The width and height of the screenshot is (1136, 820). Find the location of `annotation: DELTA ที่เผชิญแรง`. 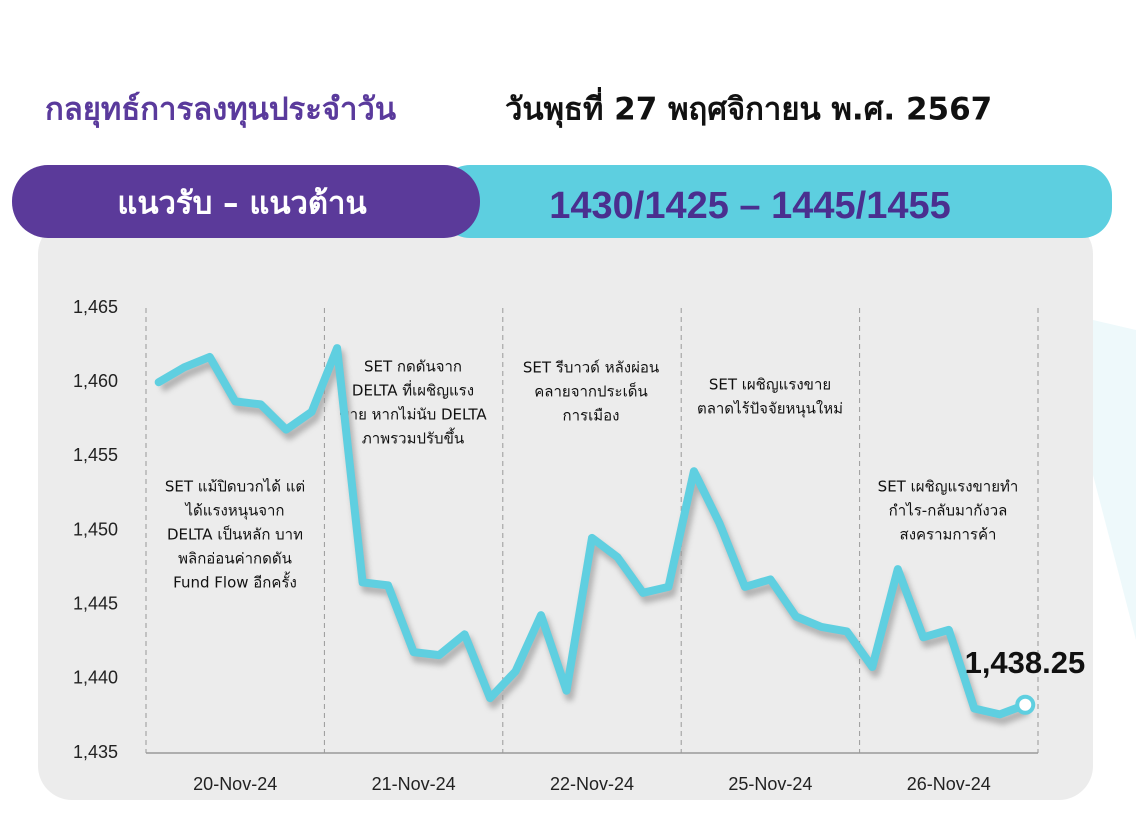

annotation: DELTA ที่เผชิญแรง is located at coordinates (413, 390).